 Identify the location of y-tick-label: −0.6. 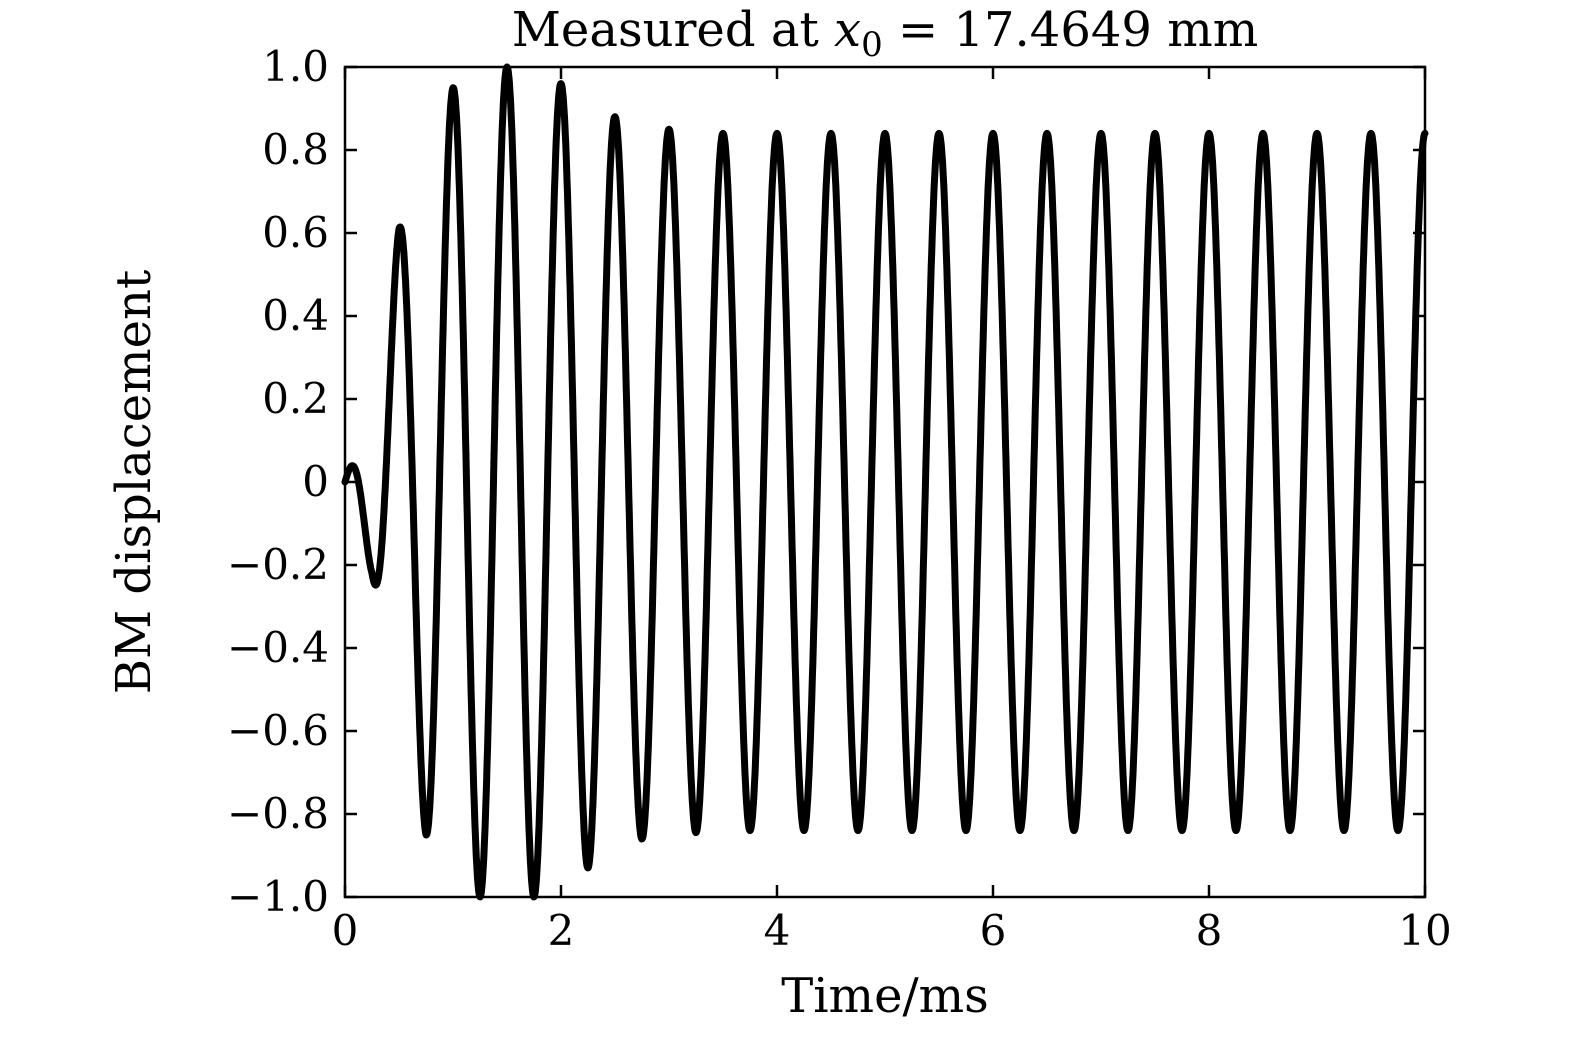
(278, 730).